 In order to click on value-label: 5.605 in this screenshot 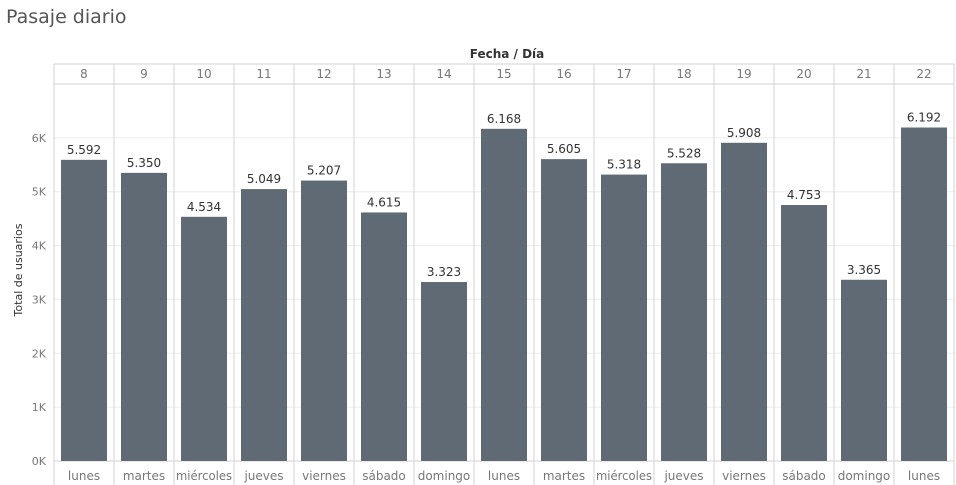, I will do `click(564, 149)`.